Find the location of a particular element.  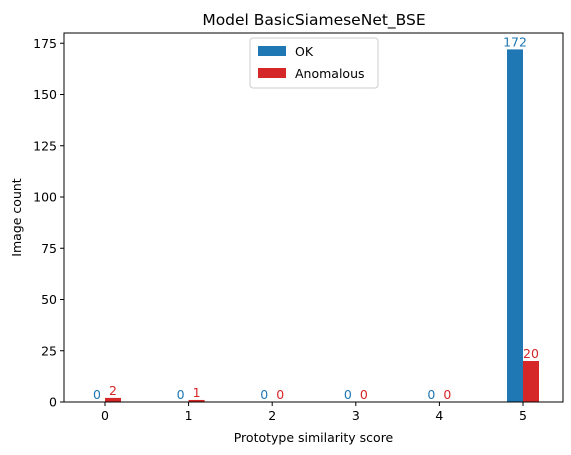

legend: OK Anomalous is located at coordinates (314, 63).